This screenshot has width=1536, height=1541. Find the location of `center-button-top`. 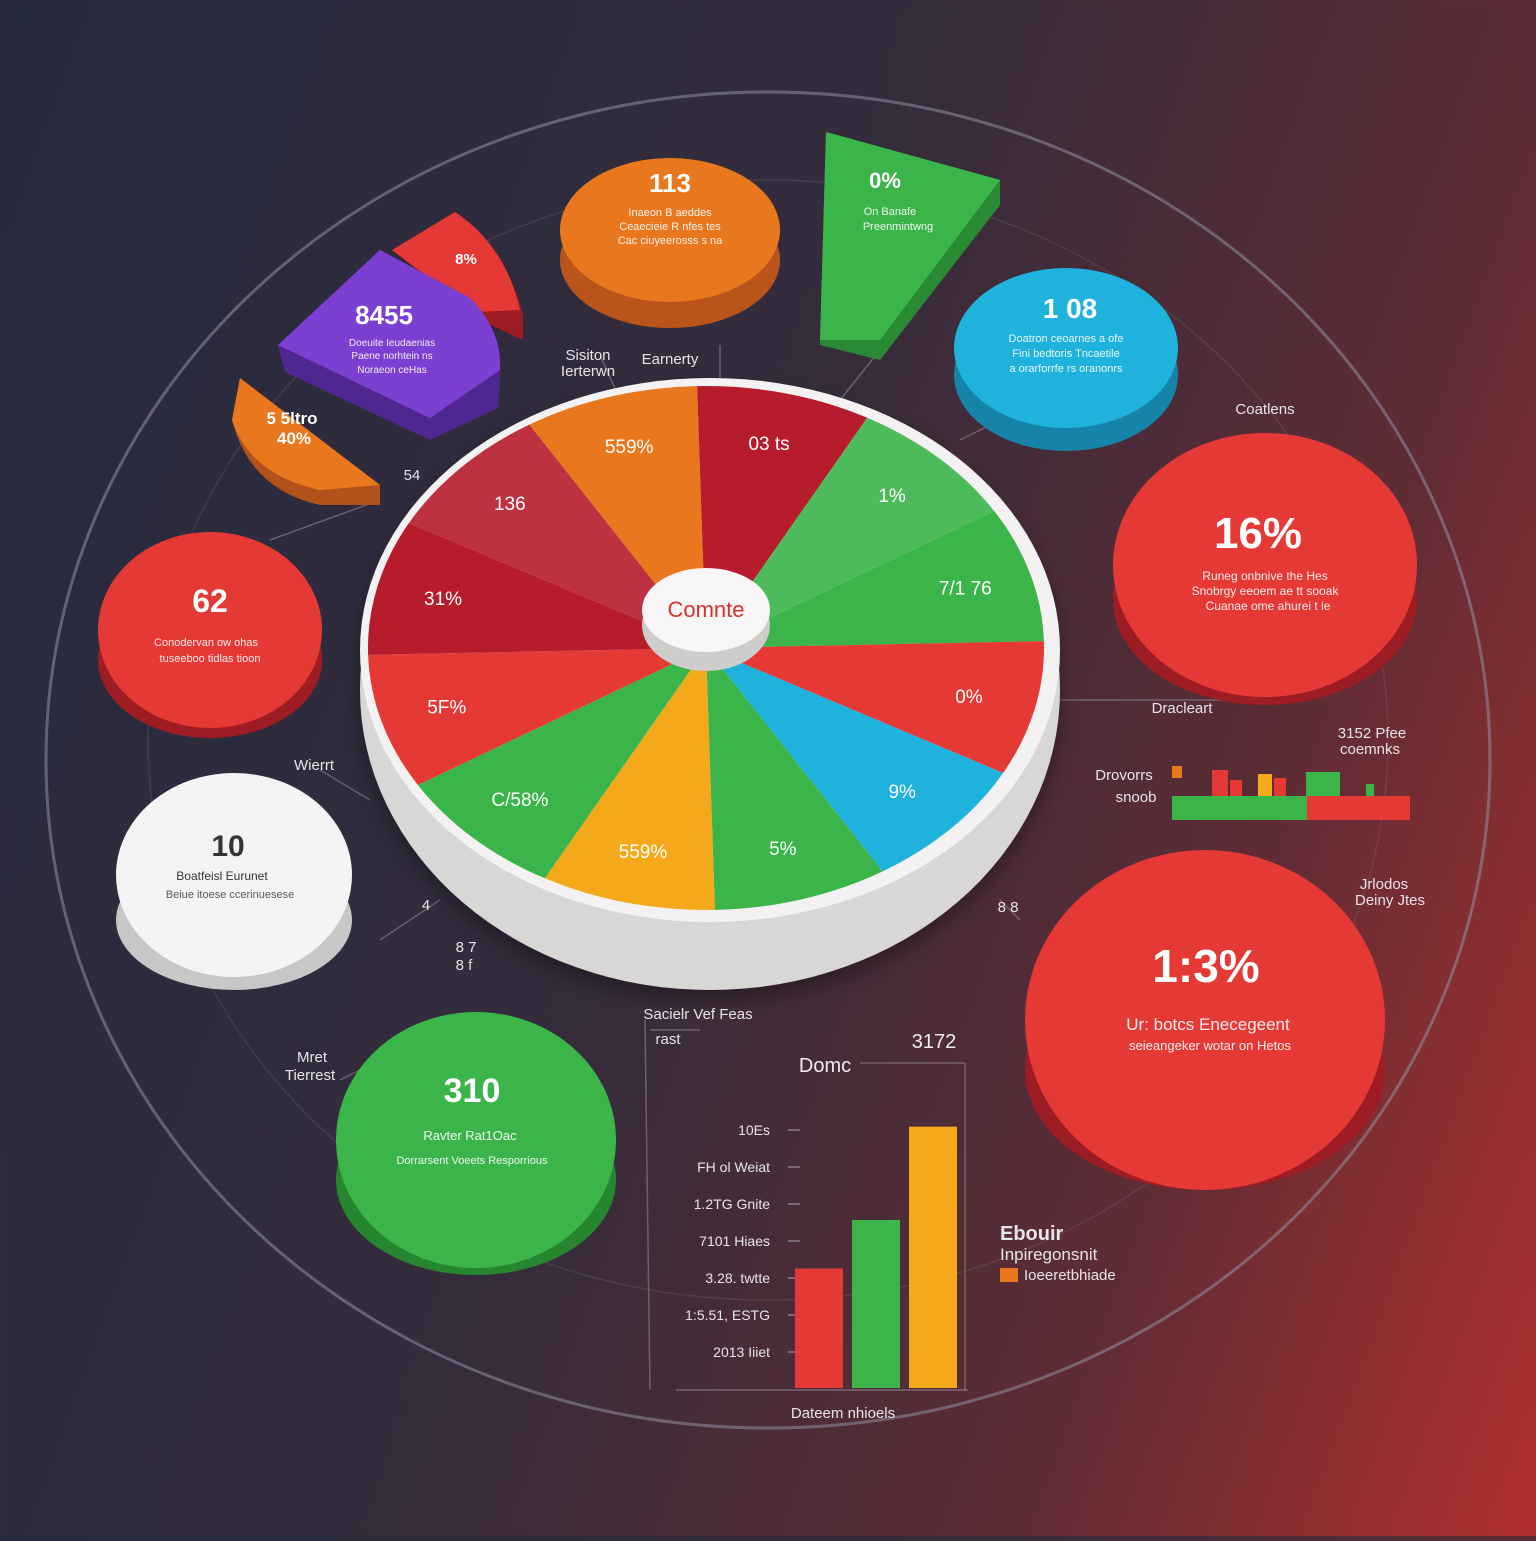

center-button-top is located at coordinates (706, 610).